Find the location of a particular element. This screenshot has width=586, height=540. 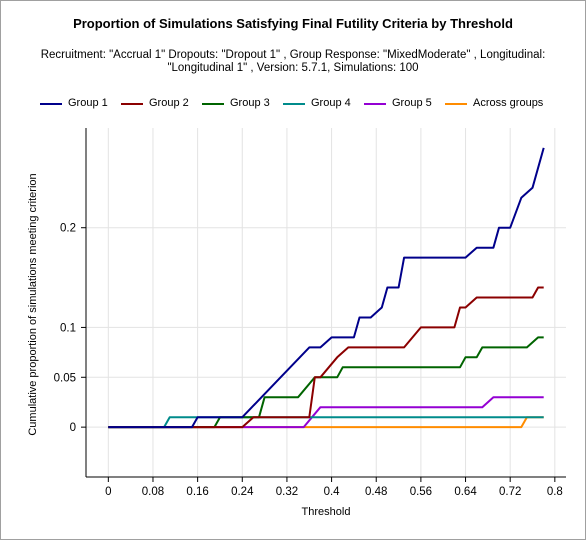

y-tick-label: 0.05 is located at coordinates (65, 378).